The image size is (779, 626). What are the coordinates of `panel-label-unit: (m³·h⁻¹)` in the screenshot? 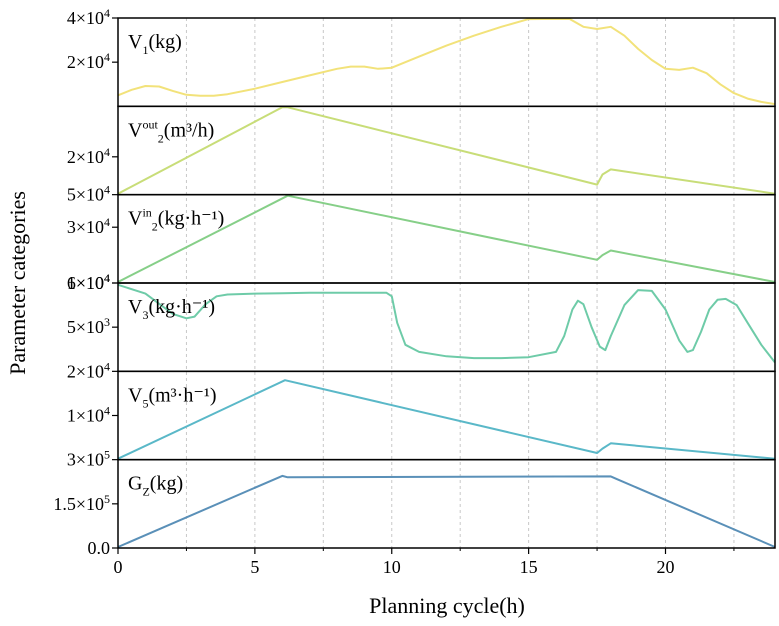 It's located at (182, 395).